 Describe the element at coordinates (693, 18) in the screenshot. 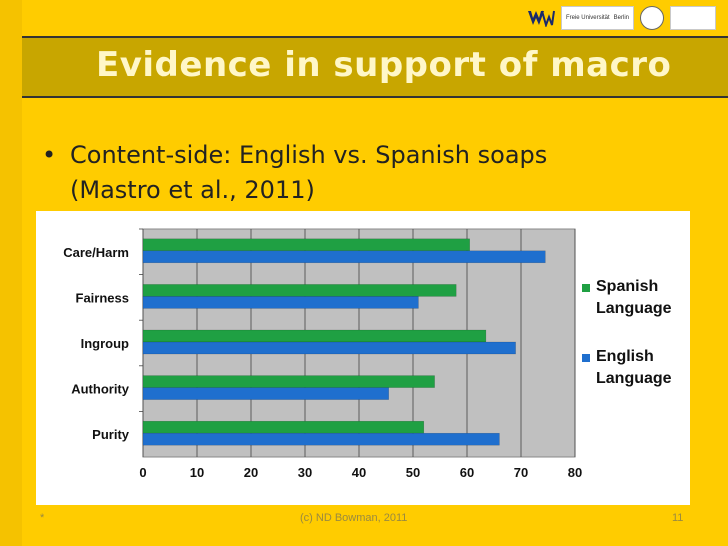

I see `partner-logo` at that location.